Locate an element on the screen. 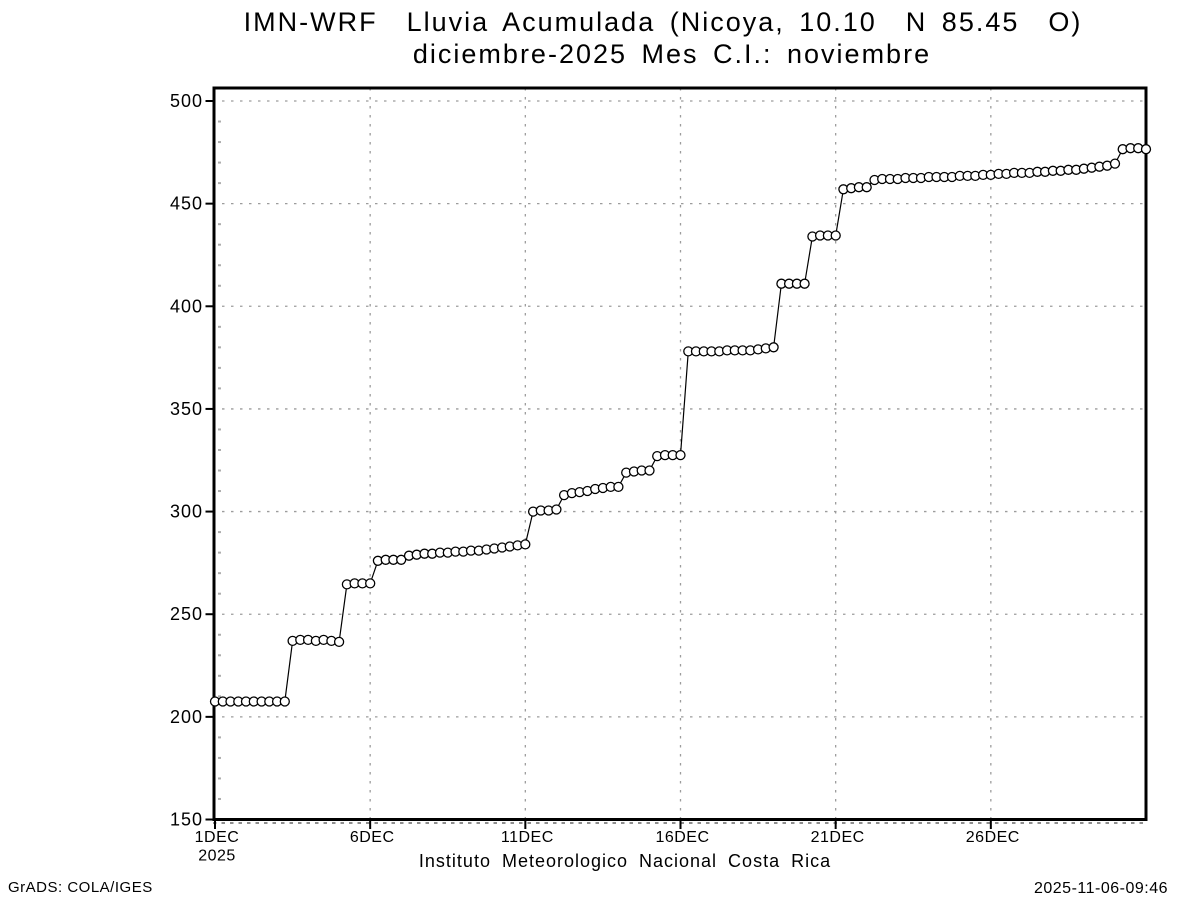  y-tick-label: 200 is located at coordinates (186, 717).